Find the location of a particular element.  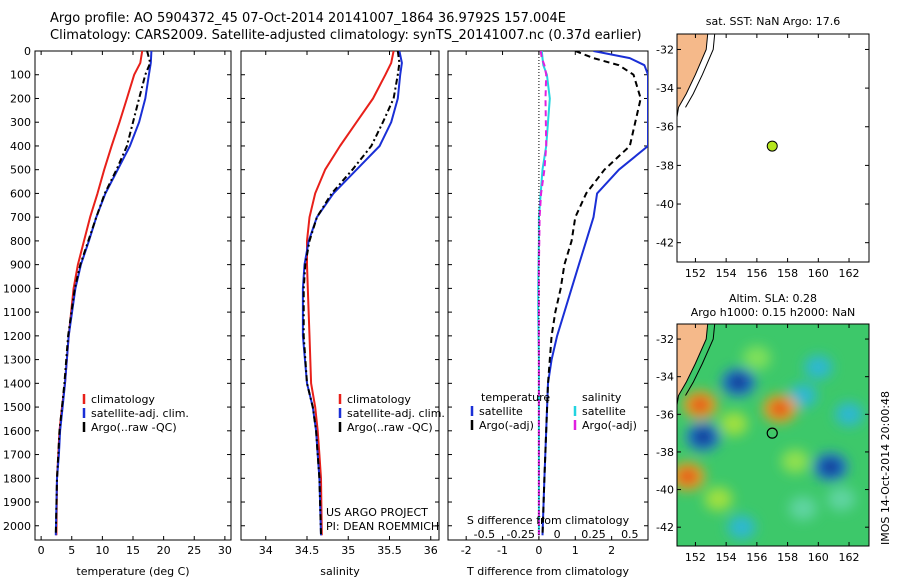

y-tick-label: 800 is located at coordinates (20, 241).